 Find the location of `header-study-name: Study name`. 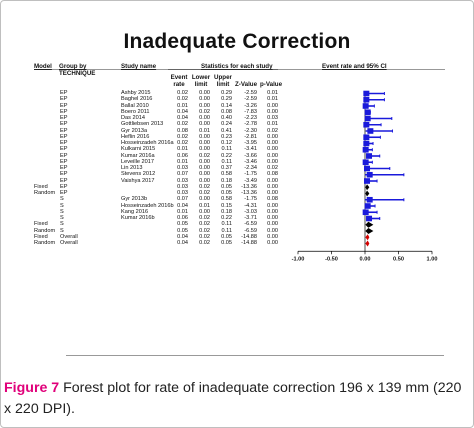

header-study-name: Study name is located at coordinates (139, 66).